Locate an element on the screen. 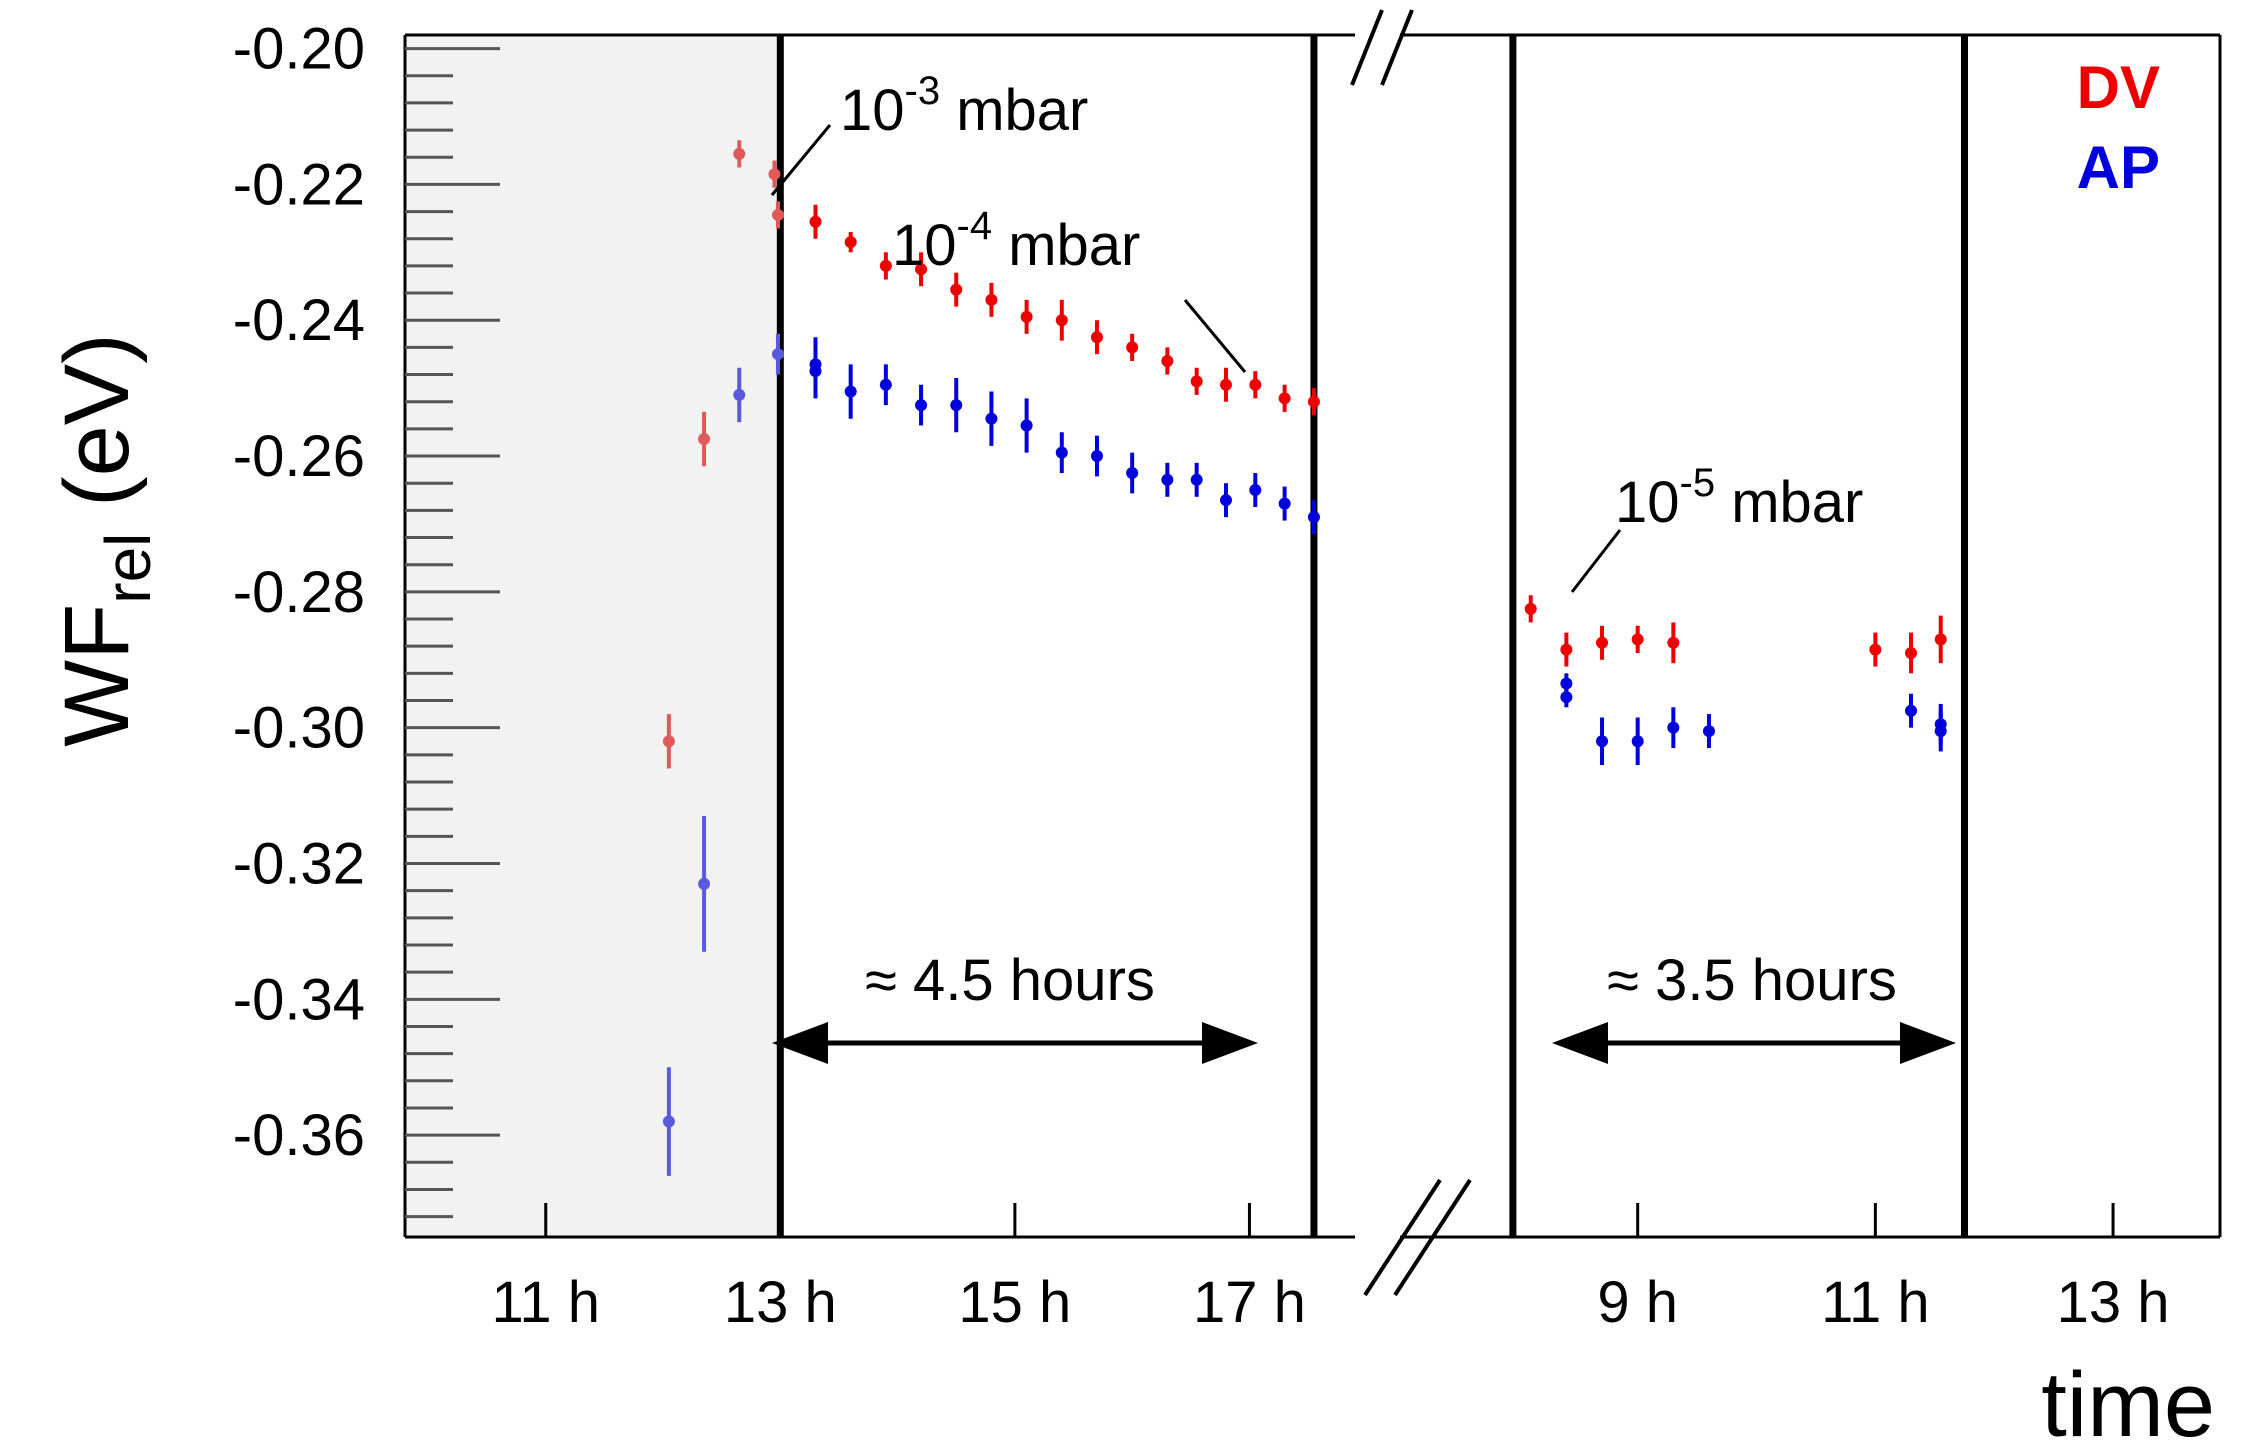  annotation-1e-5: 10-5 mbar is located at coordinates (1716, 527).